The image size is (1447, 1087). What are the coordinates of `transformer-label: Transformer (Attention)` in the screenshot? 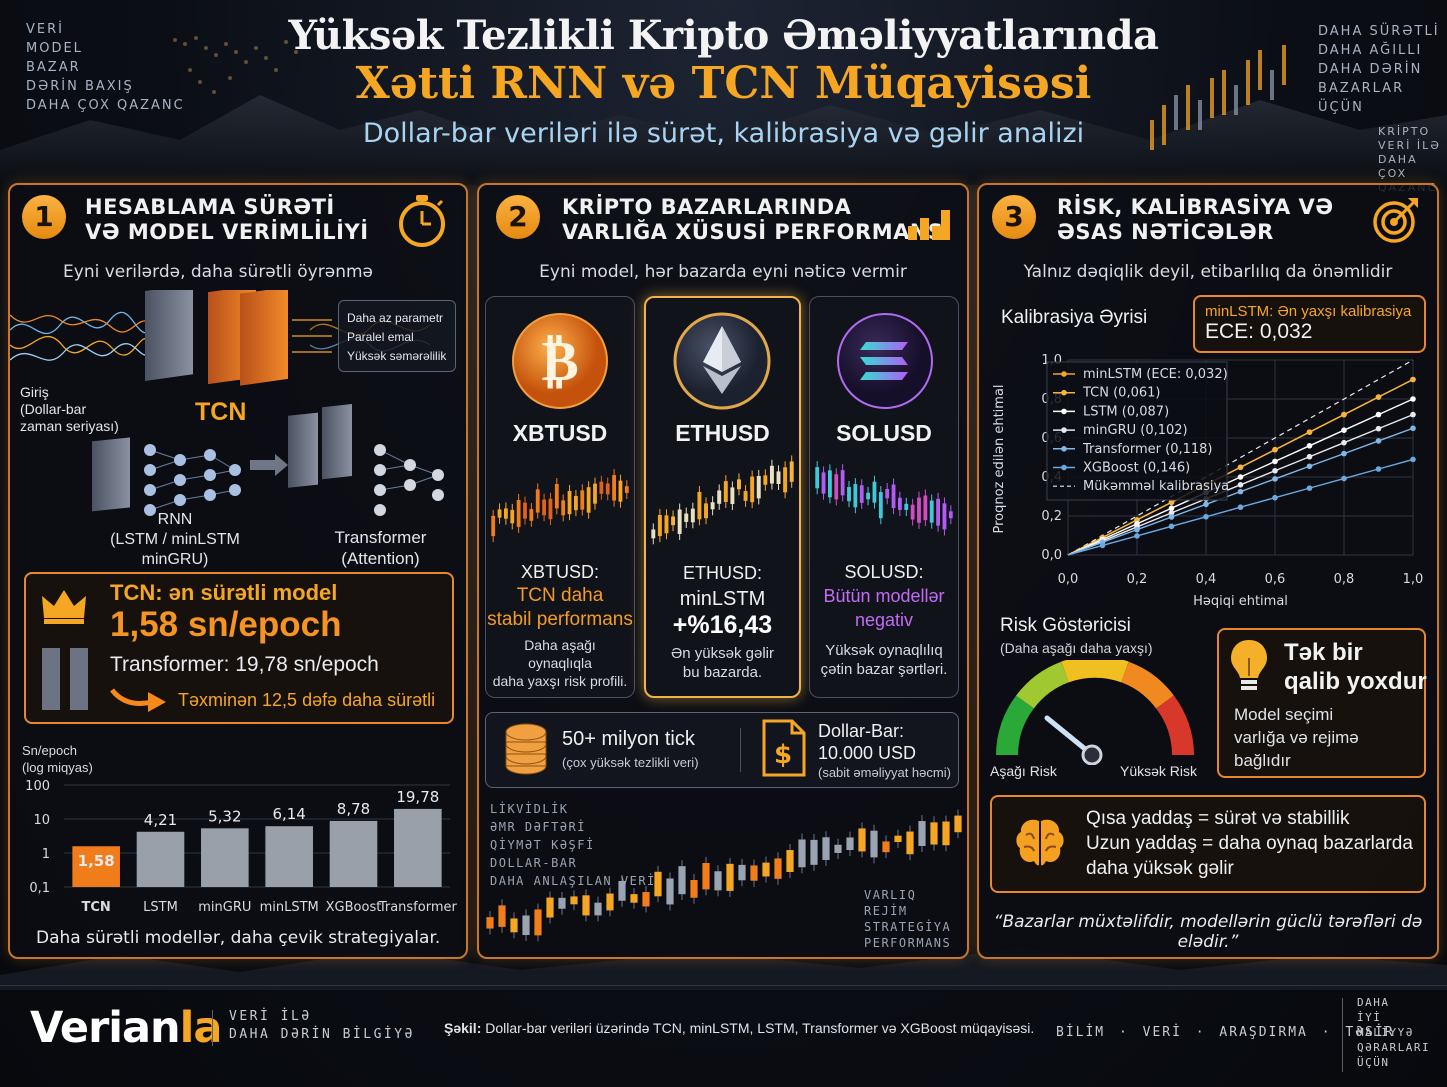 It's located at (380, 548).